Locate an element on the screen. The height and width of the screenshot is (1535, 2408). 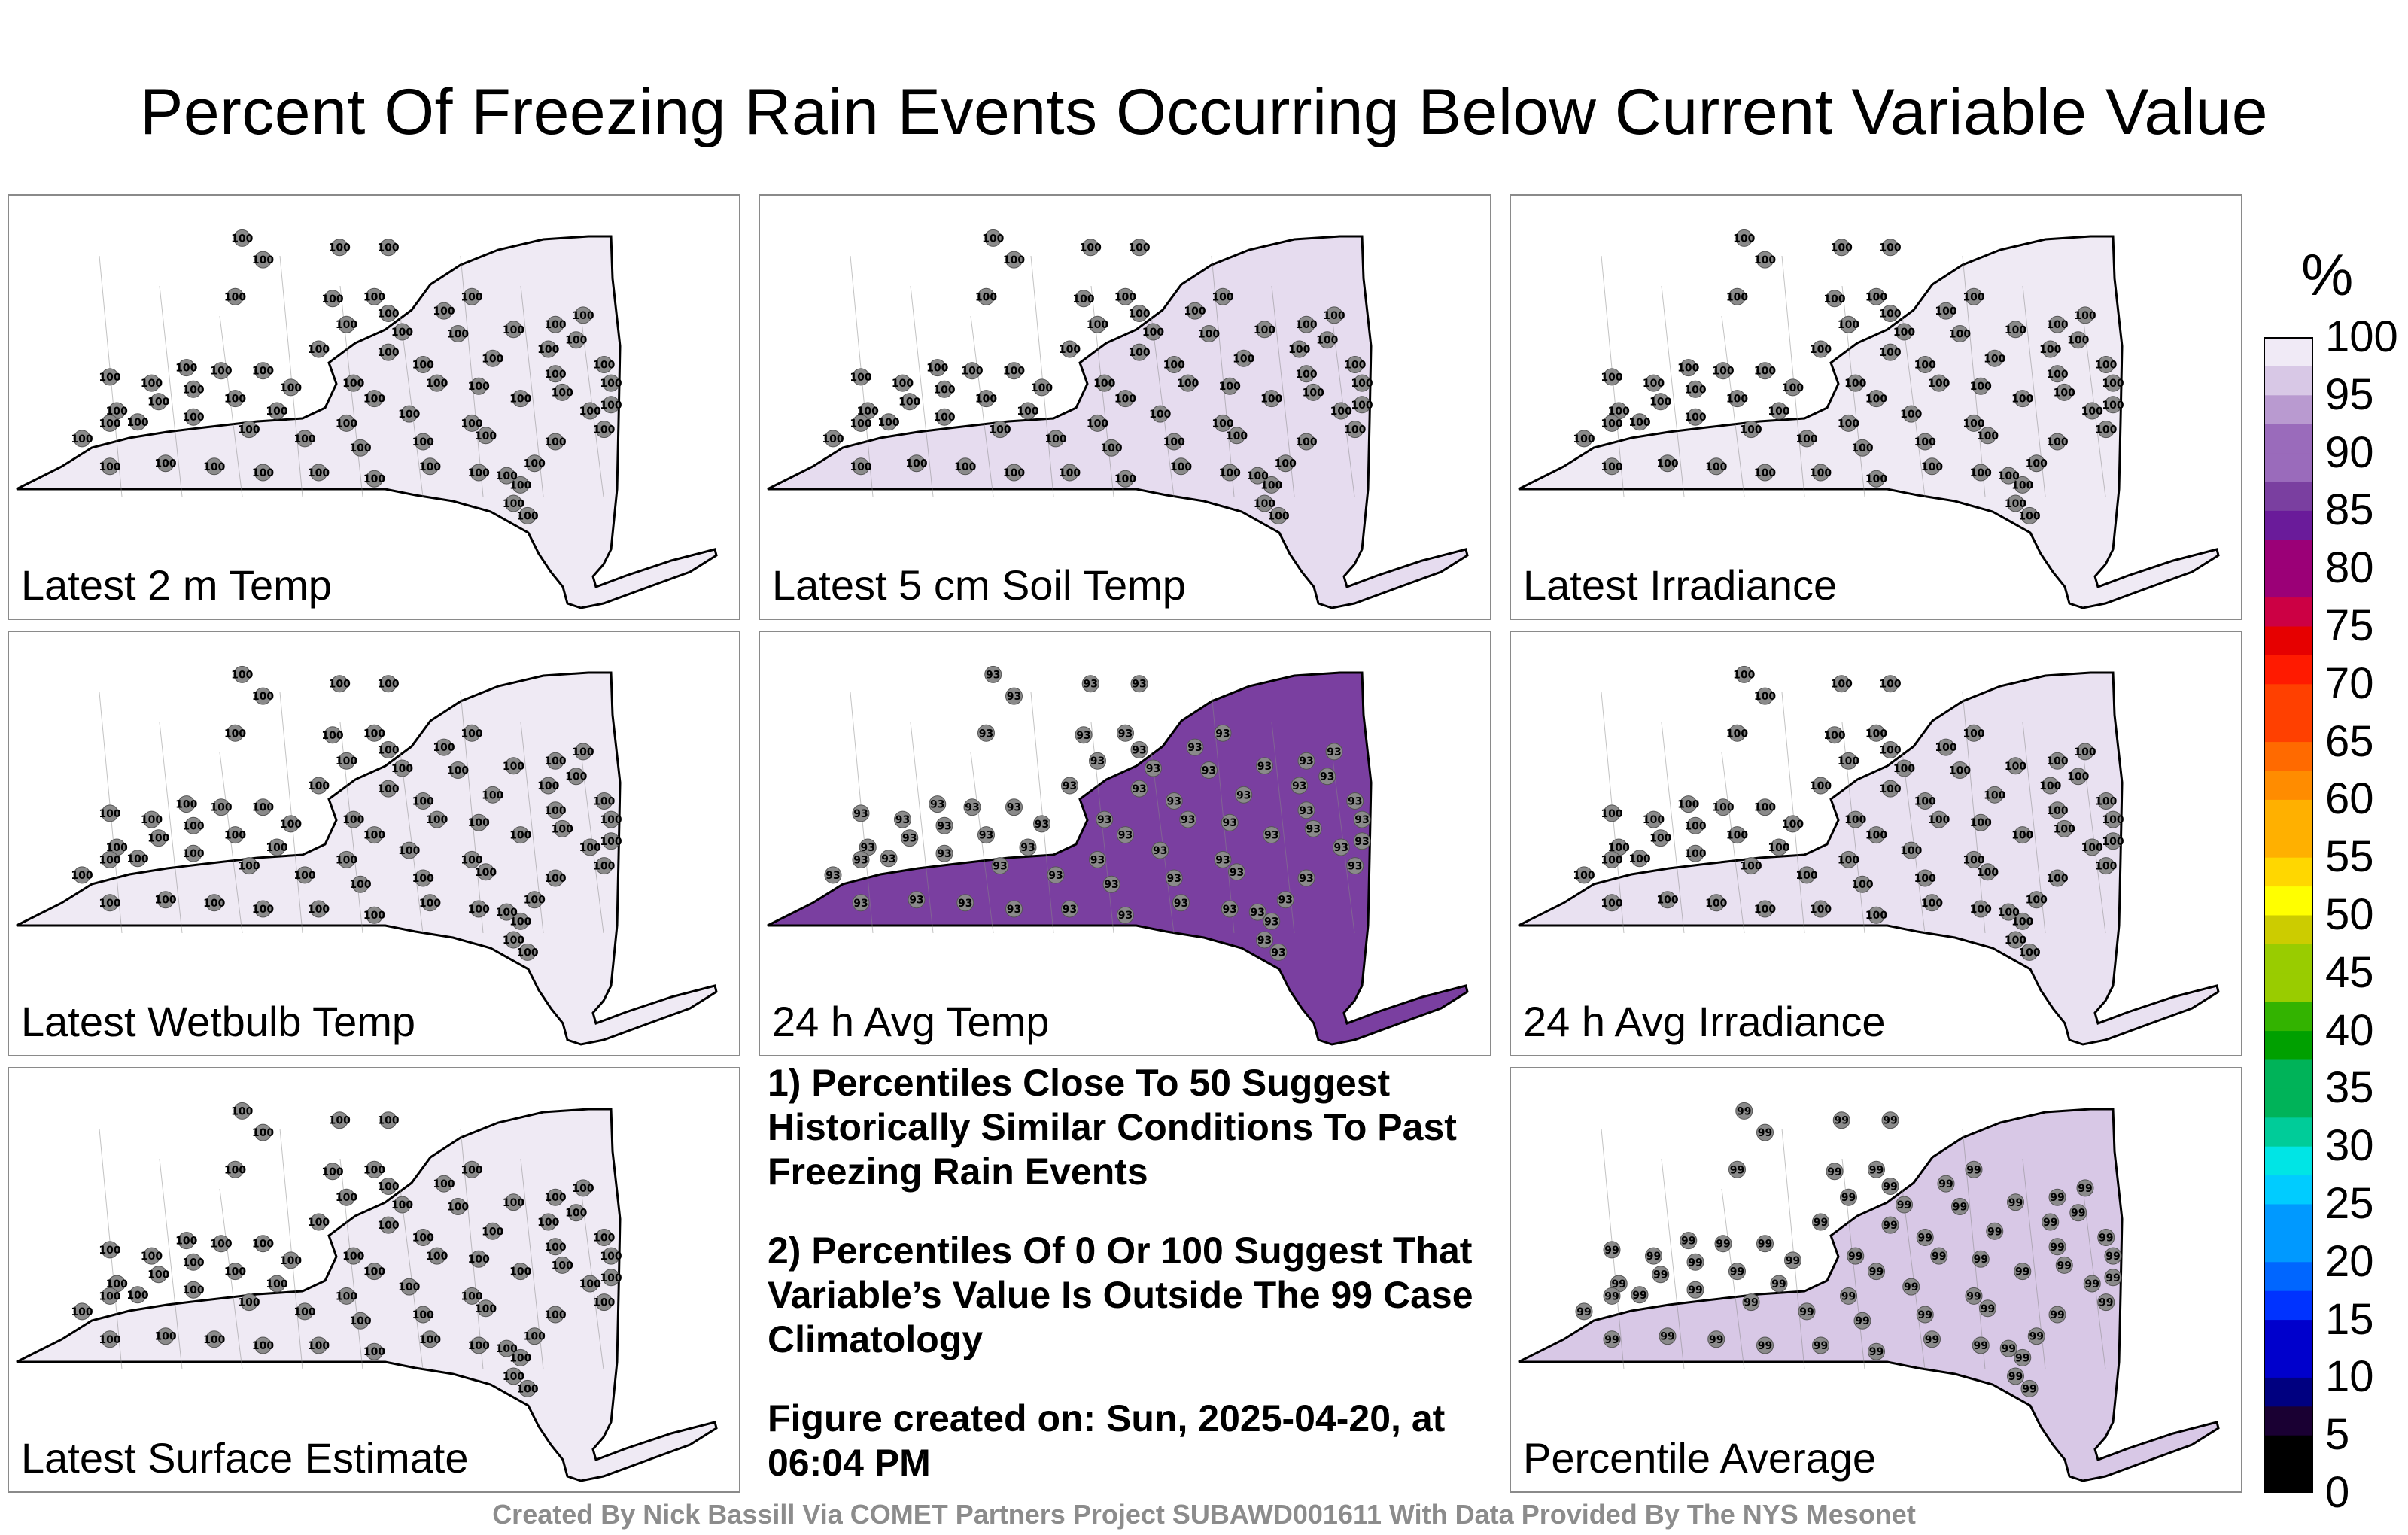
colorbar-tick-label: 10 is located at coordinates (2349, 1377).